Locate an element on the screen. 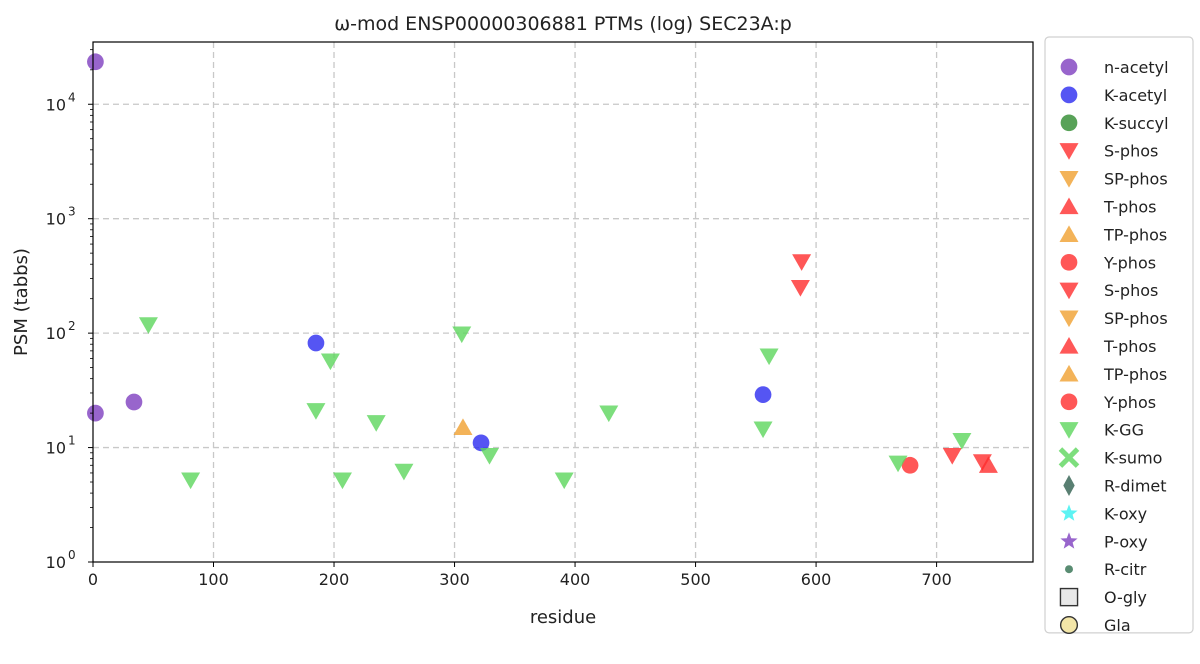 The height and width of the screenshot is (664, 1200). x-tick-label: 500 is located at coordinates (695, 579).